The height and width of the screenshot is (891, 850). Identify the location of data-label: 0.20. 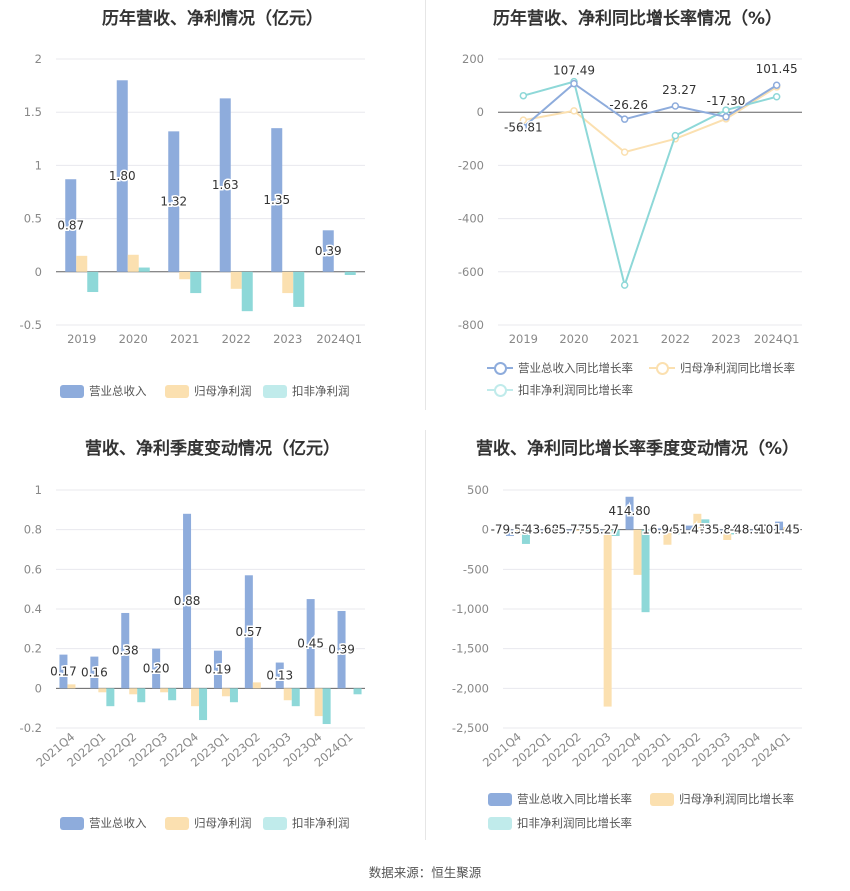
(156, 669).